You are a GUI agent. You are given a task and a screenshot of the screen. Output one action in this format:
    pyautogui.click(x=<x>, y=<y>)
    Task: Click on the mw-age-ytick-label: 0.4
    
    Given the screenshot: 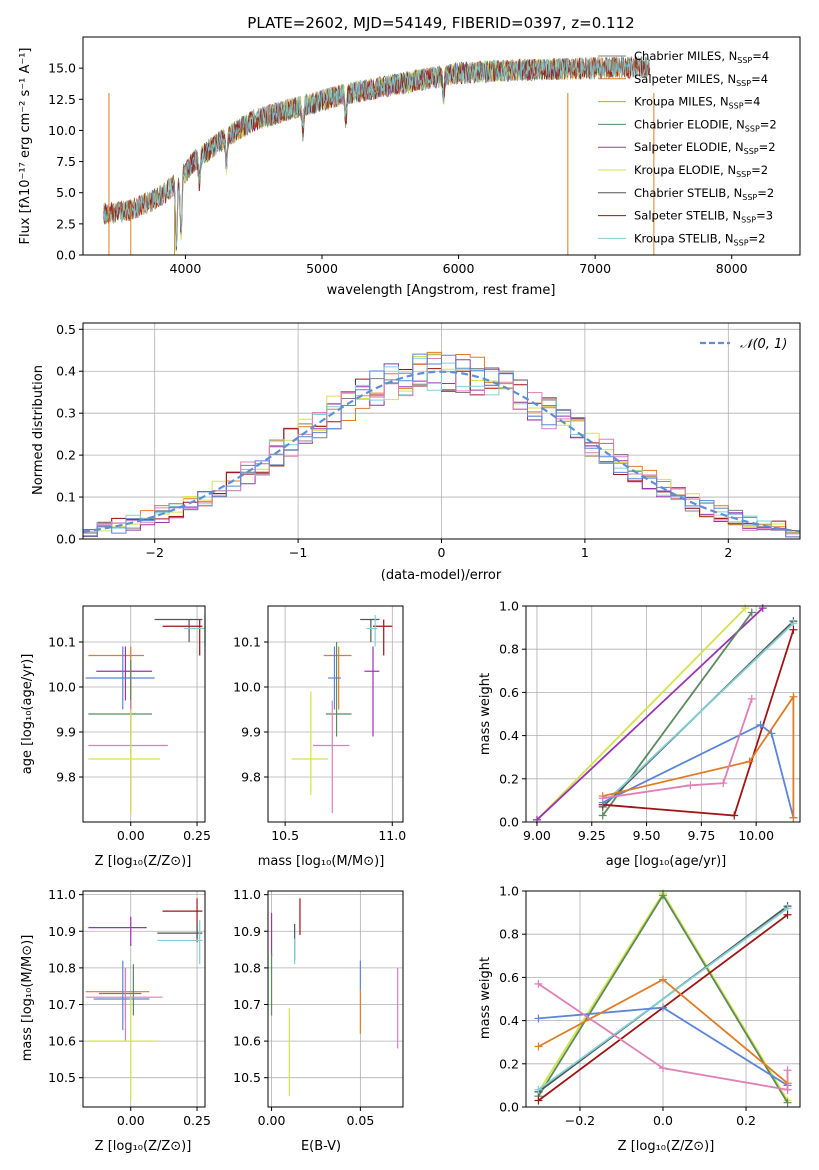 What is the action you would take?
    pyautogui.click(x=509, y=735)
    